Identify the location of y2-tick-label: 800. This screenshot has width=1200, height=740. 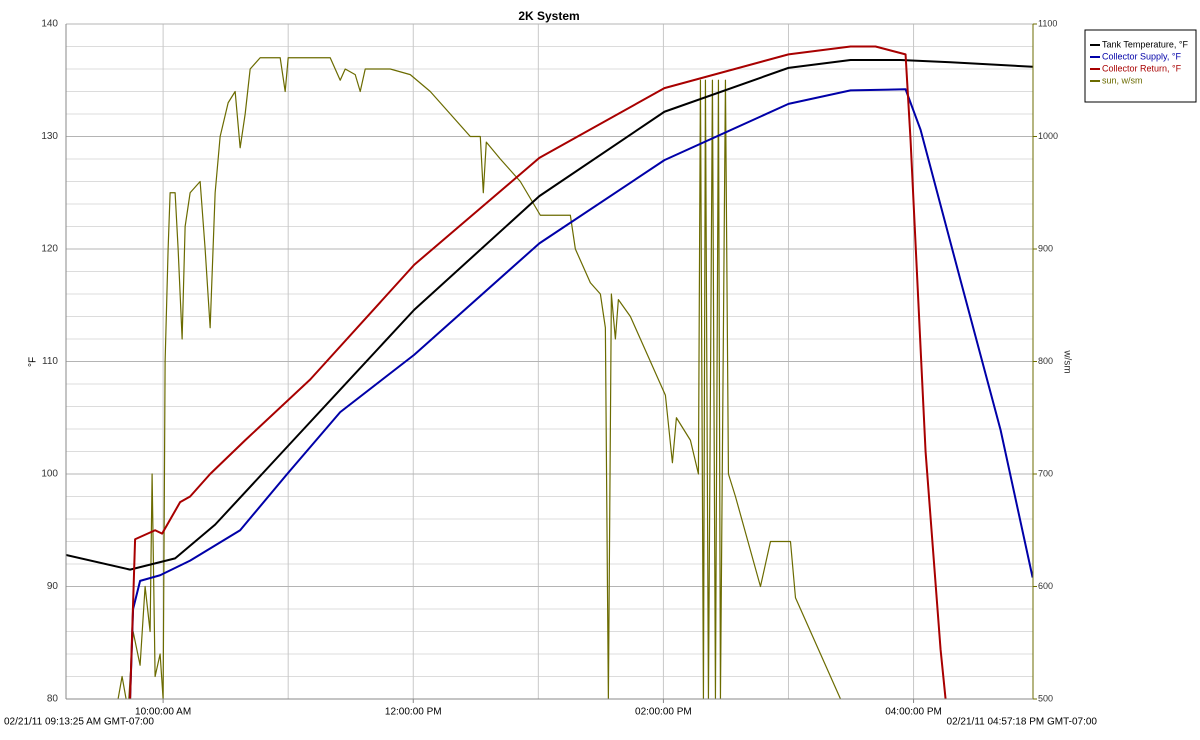
(1045, 361).